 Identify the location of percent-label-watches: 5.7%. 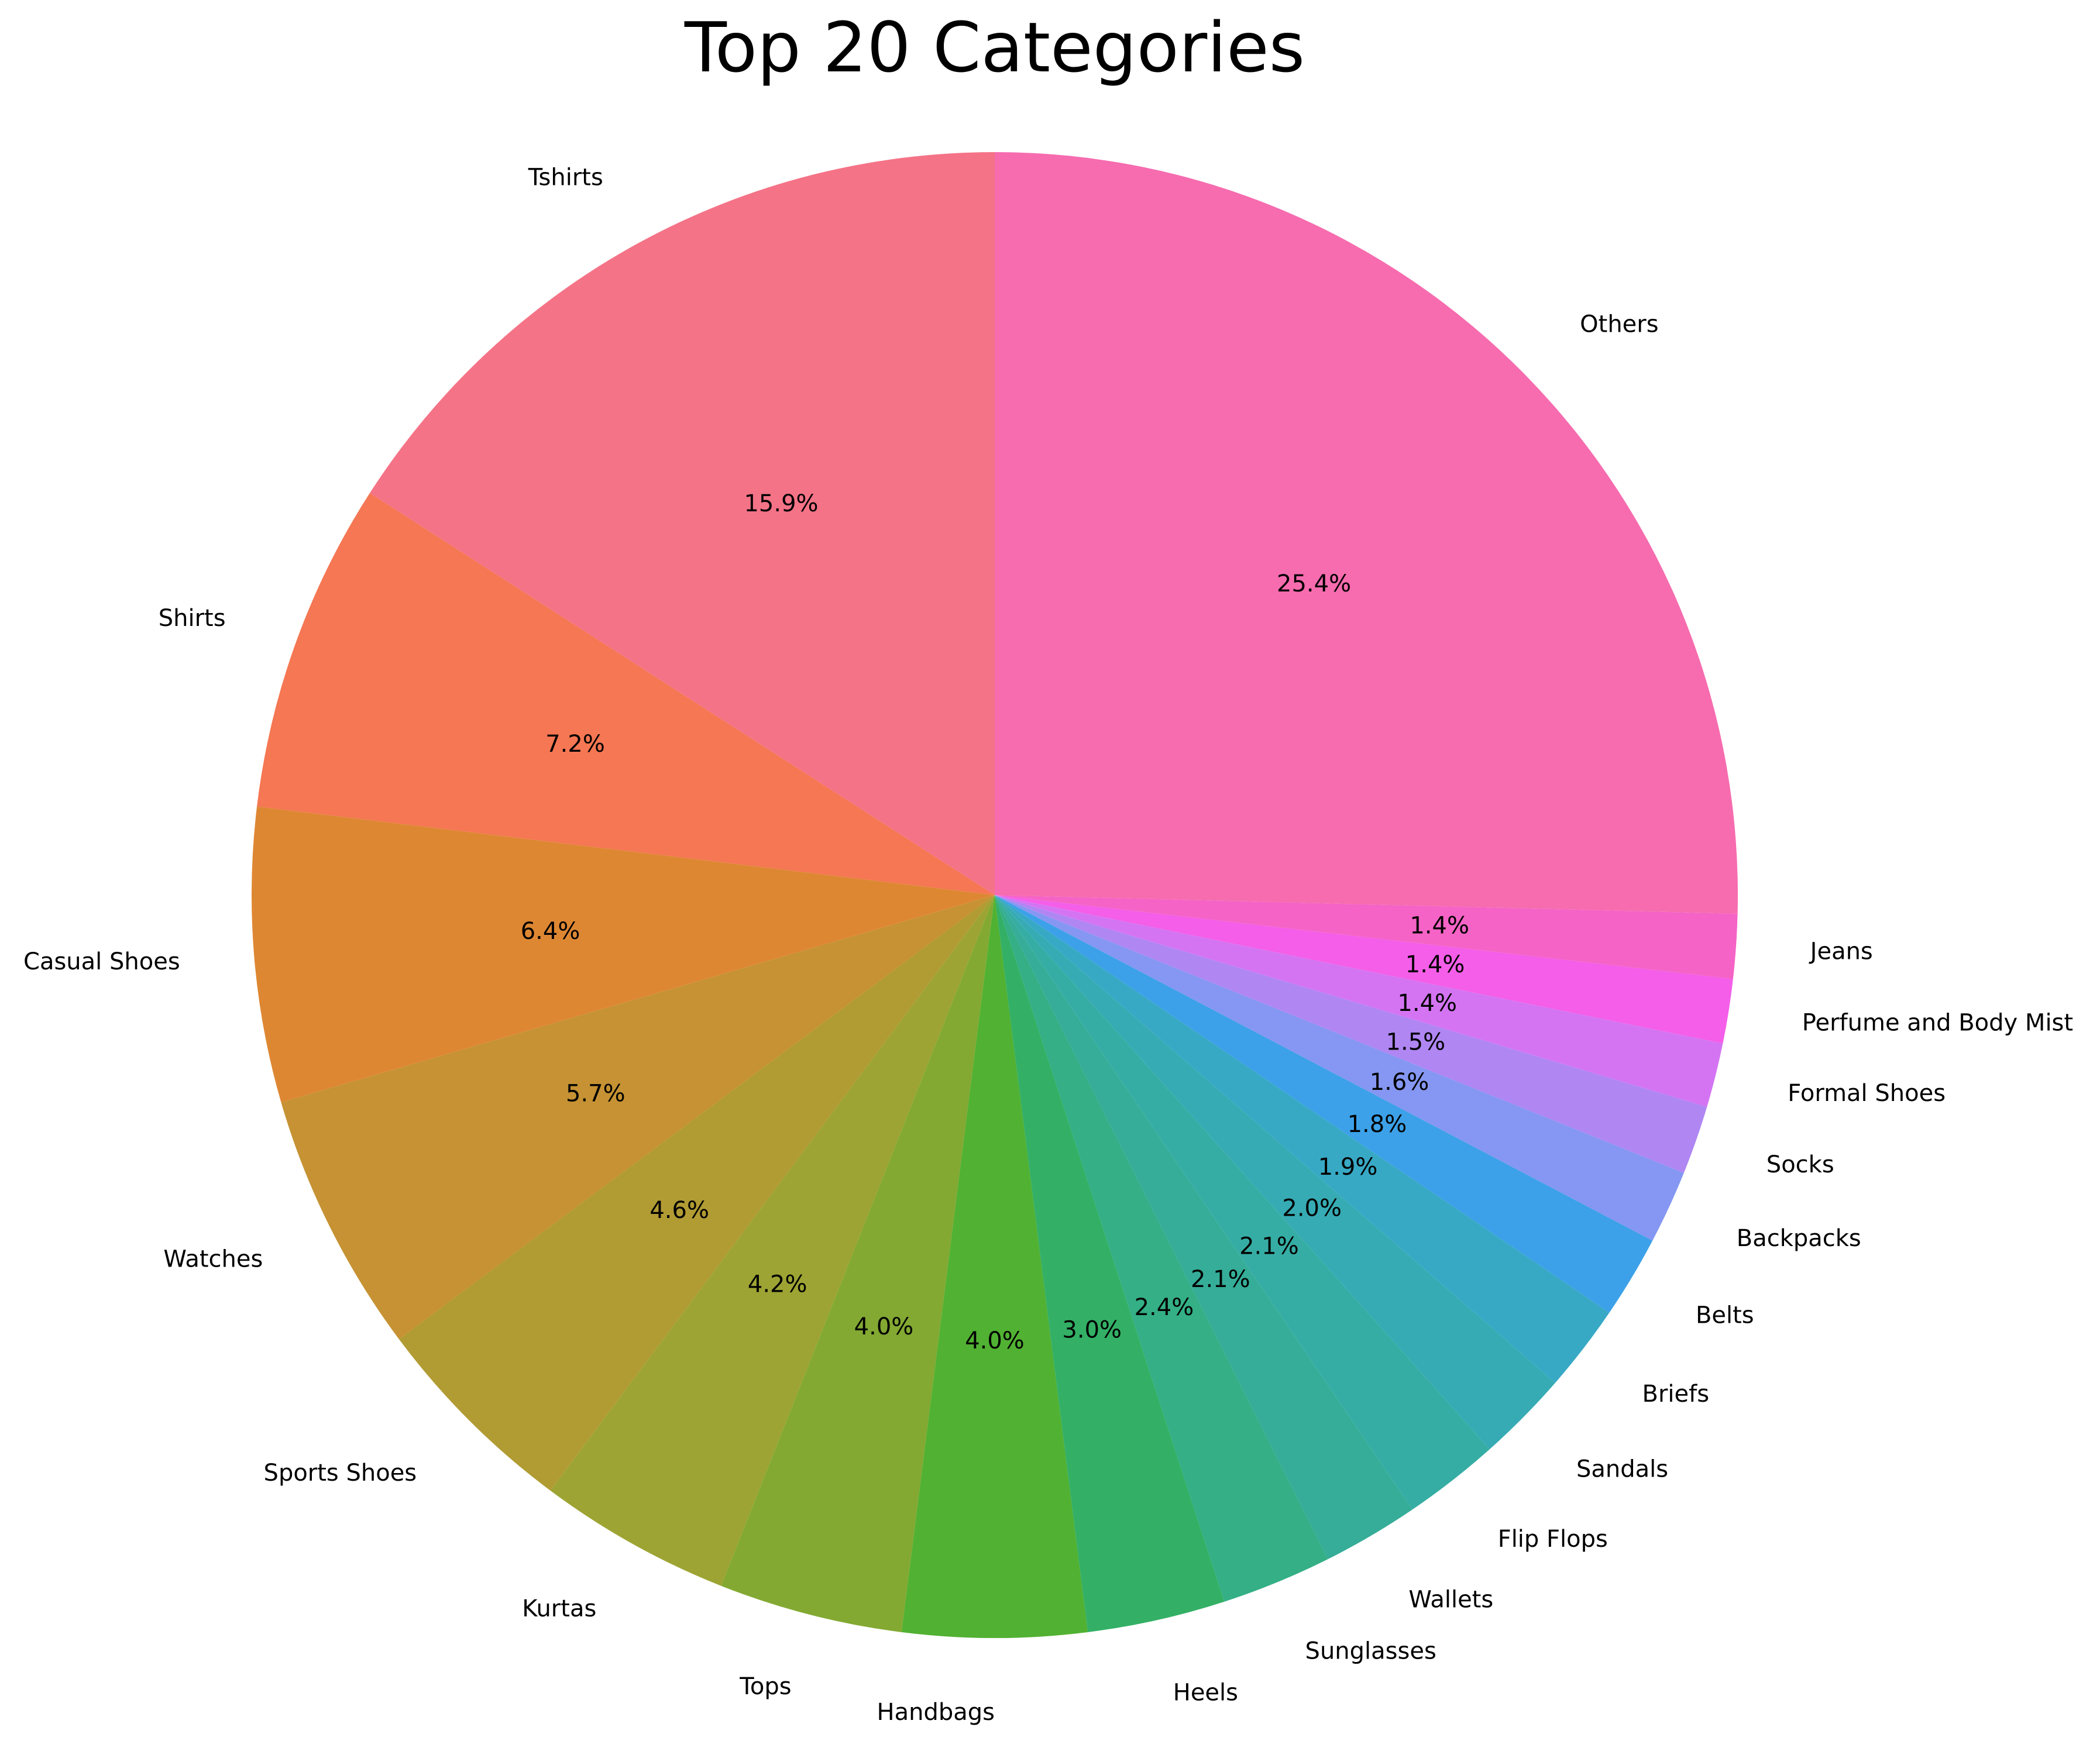
(595, 1094).